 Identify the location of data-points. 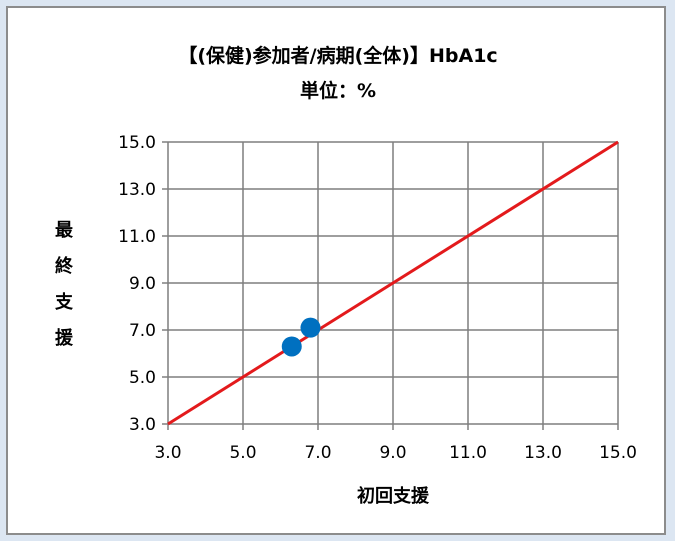
(301, 337).